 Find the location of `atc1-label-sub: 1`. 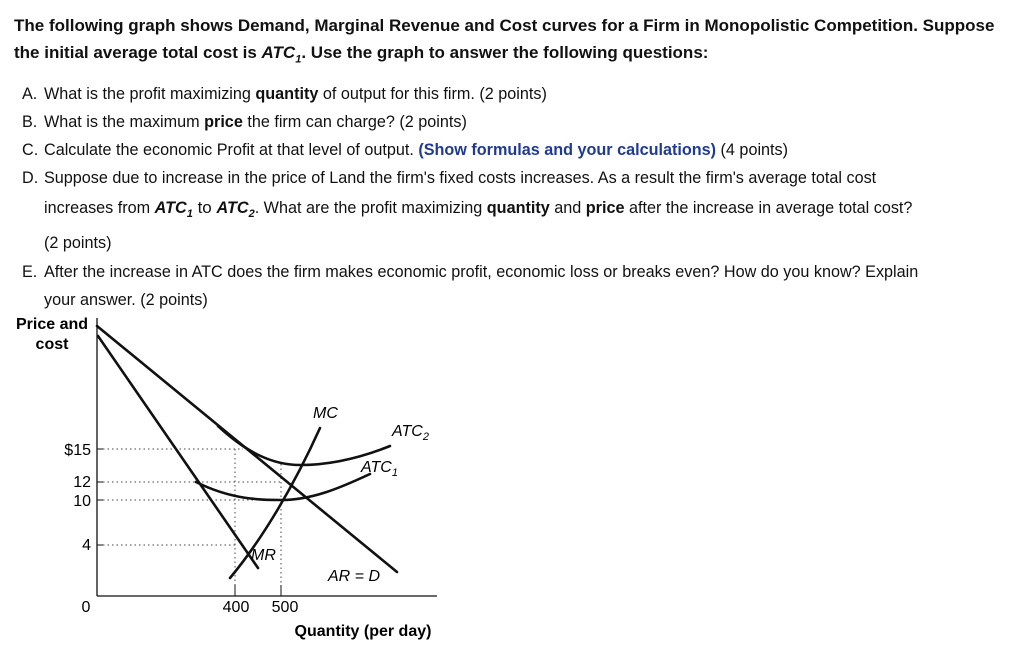

atc1-label-sub: 1 is located at coordinates (395, 473).